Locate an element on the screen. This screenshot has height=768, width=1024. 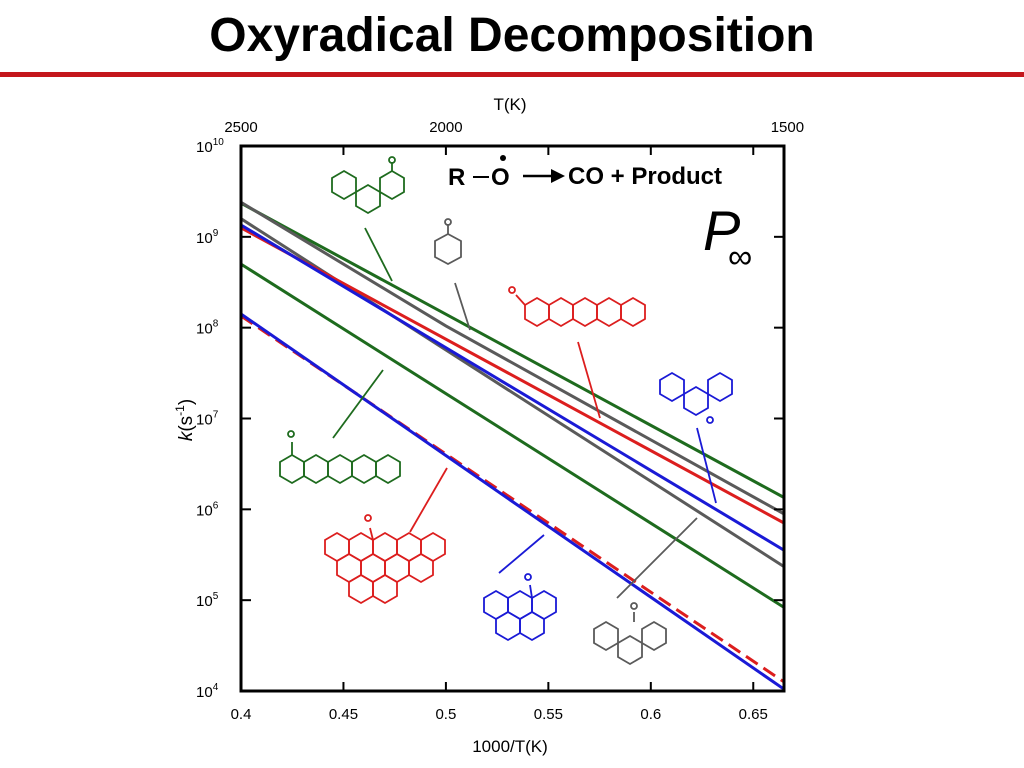
svg-text: k(s-1) is located at coordinates (185, 420).